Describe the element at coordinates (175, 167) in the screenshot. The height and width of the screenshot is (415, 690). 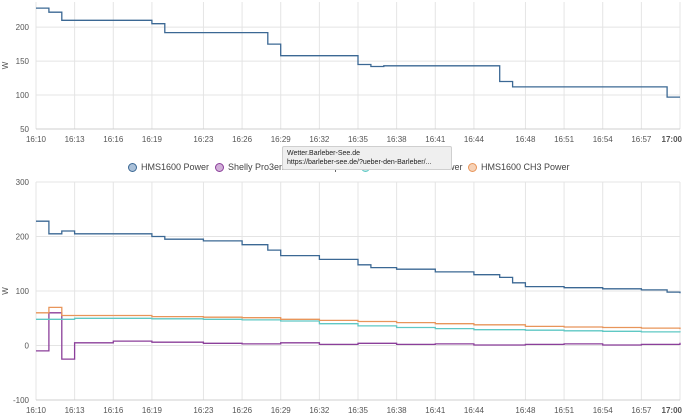
I see `legend-label: HMS1600 Power` at that location.